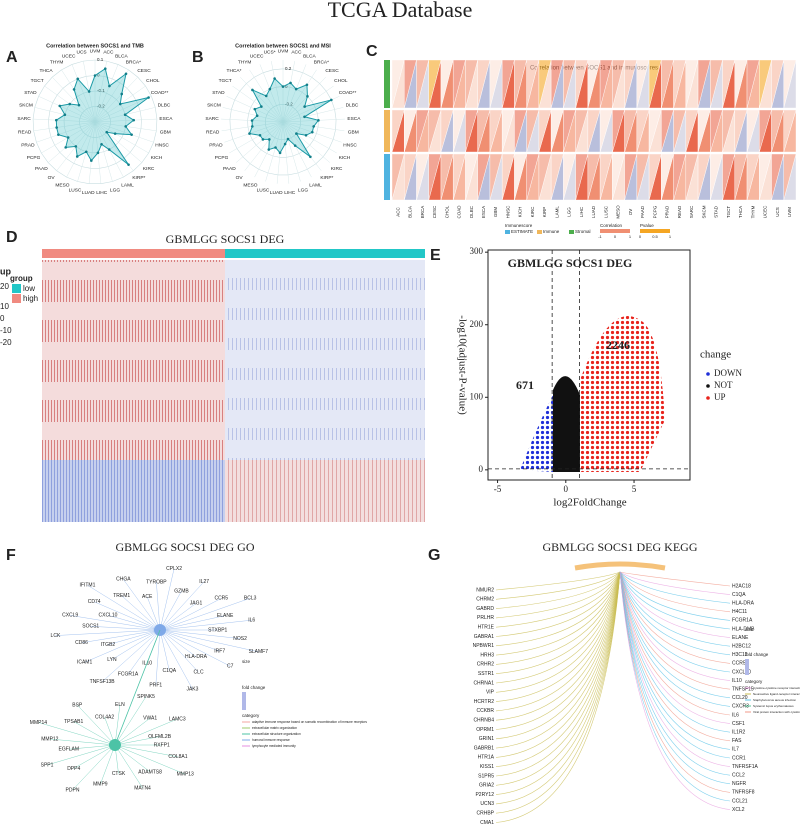 This screenshot has width=800, height=839. I want to click on radar-label: PAAD, so click(229, 169).